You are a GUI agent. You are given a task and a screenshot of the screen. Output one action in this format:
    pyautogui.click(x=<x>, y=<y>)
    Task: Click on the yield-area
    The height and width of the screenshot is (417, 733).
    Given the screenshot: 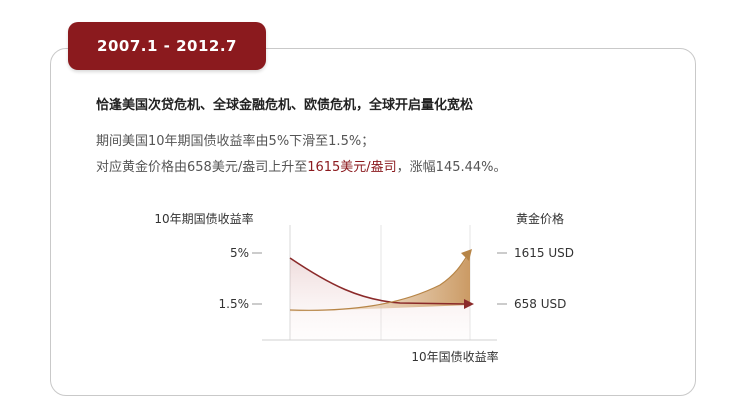 What is the action you would take?
    pyautogui.click(x=380, y=299)
    